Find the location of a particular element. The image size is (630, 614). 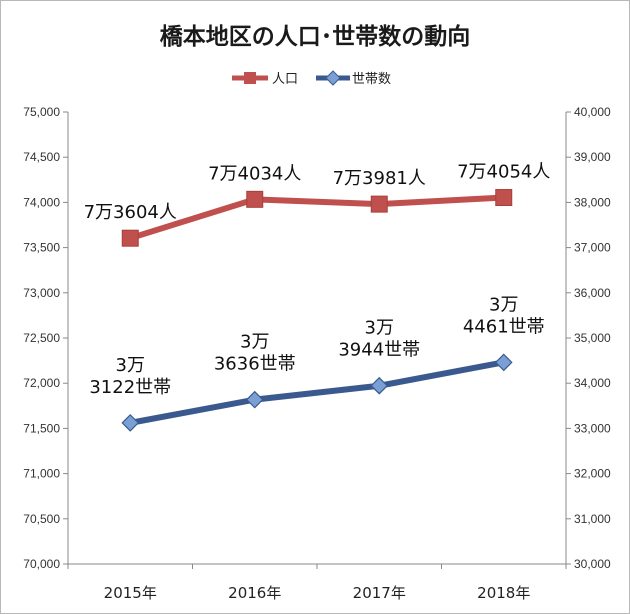

series-line-population is located at coordinates (317, 218).